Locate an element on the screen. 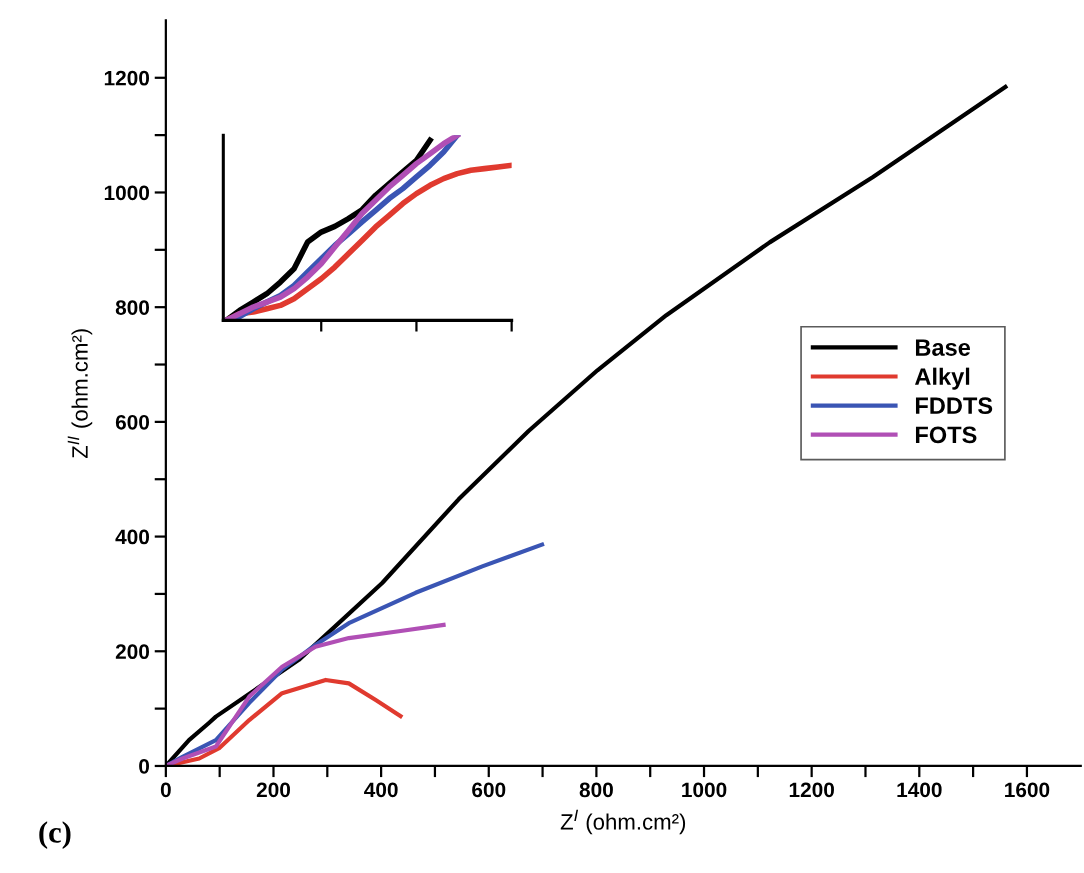 This screenshot has width=1084, height=873. legend-label: Alkyl is located at coordinates (942, 378).